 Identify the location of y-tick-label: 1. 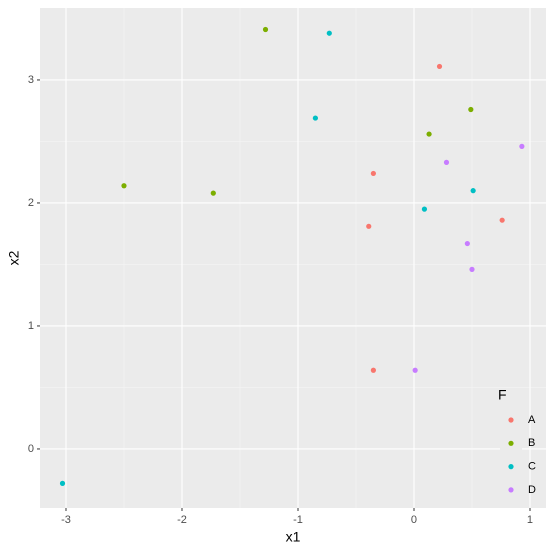
(31, 326).